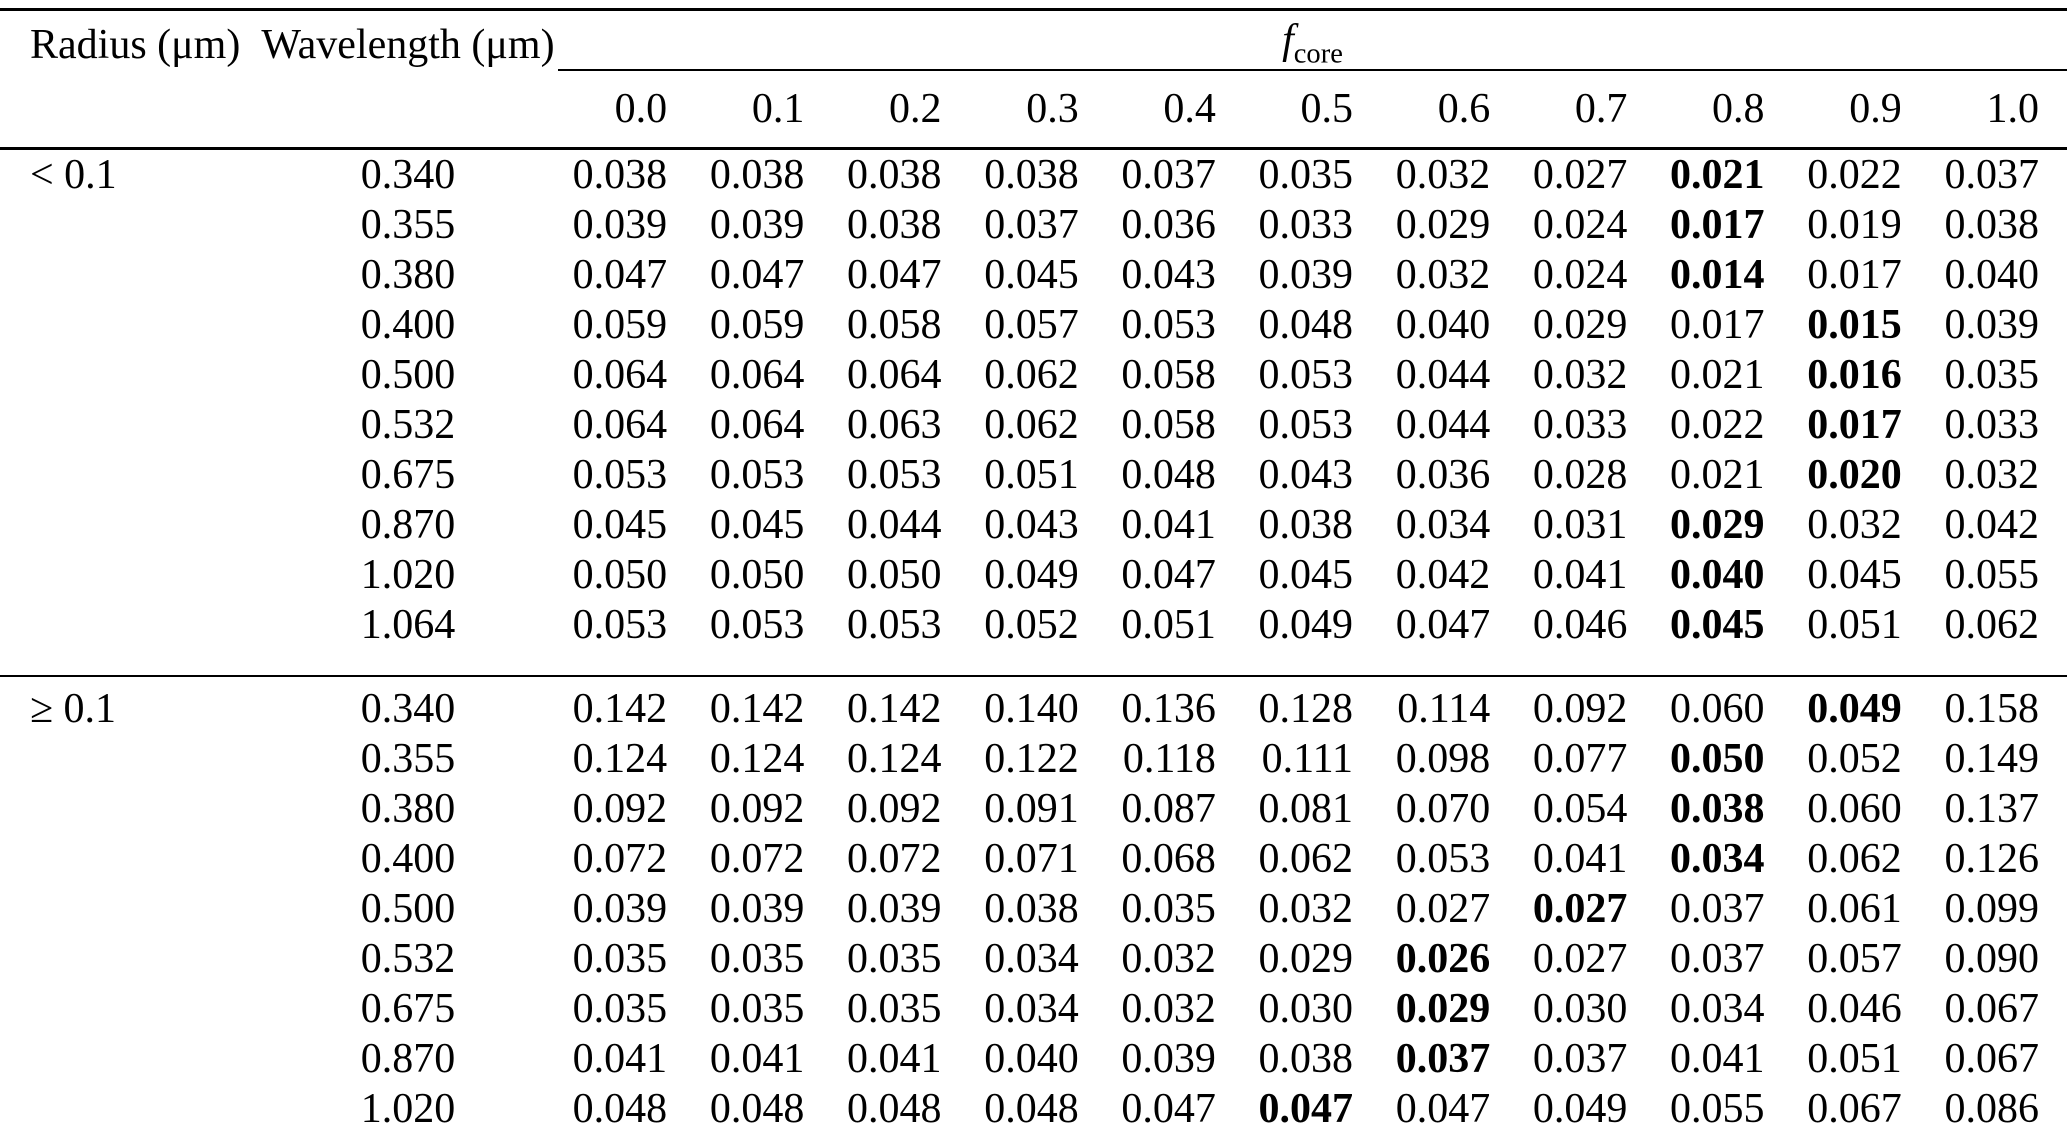 The width and height of the screenshot is (2067, 1134). What do you see at coordinates (1580, 809) in the screenshot?
I see `value-cell: 0.054` at bounding box center [1580, 809].